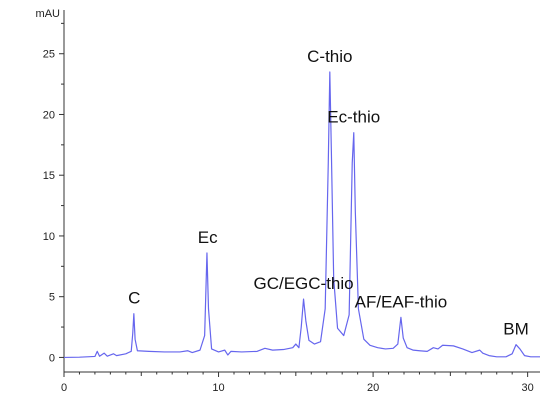 The height and width of the screenshot is (412, 550). What do you see at coordinates (208, 237) in the screenshot?
I see `peak-label: Ec` at bounding box center [208, 237].